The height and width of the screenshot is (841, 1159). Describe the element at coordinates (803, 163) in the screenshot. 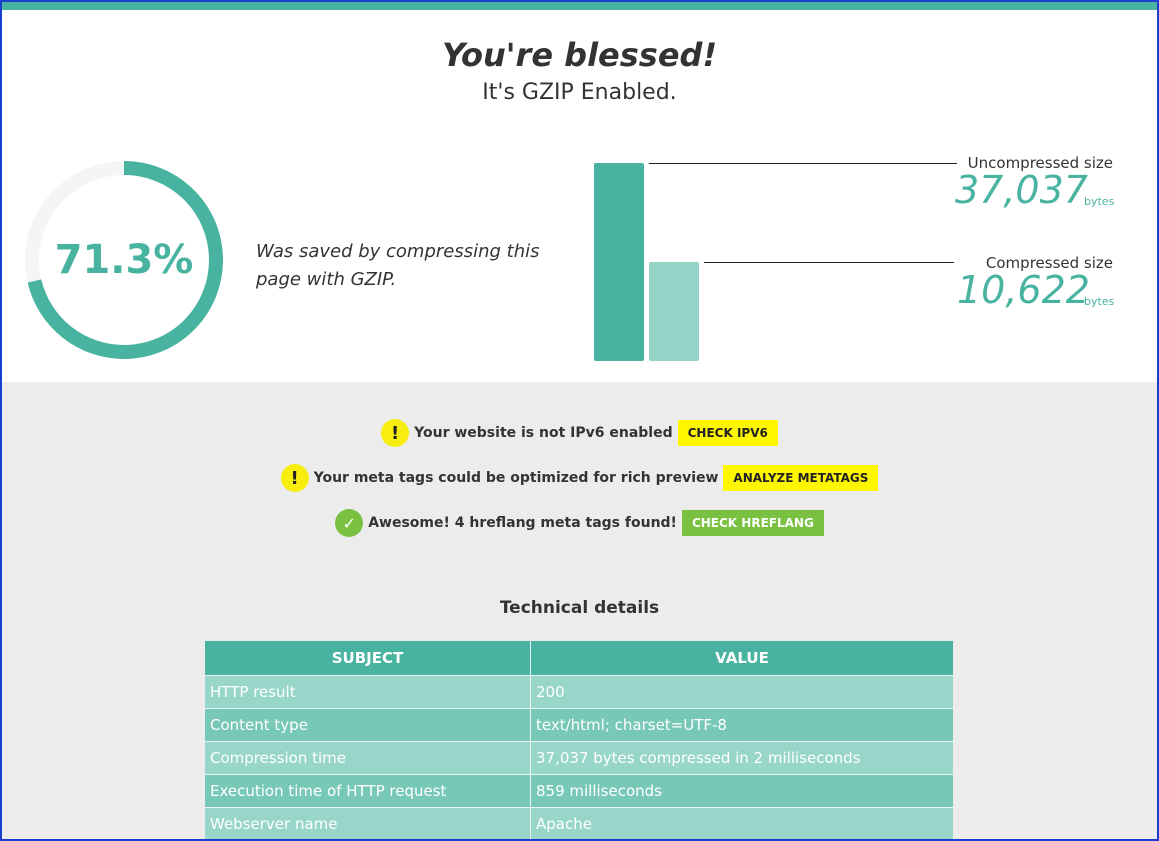

I see `uncompressed-leader-line` at that location.